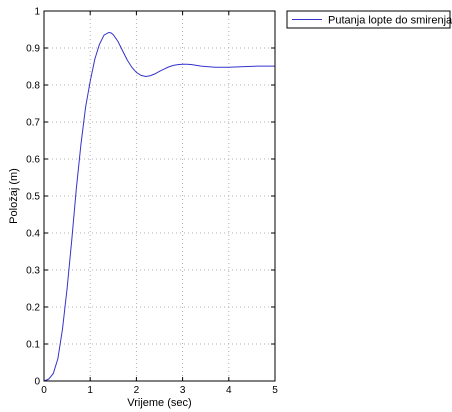 The image size is (452, 412). I want to click on y-tick-label: 0.4, so click(33, 234).